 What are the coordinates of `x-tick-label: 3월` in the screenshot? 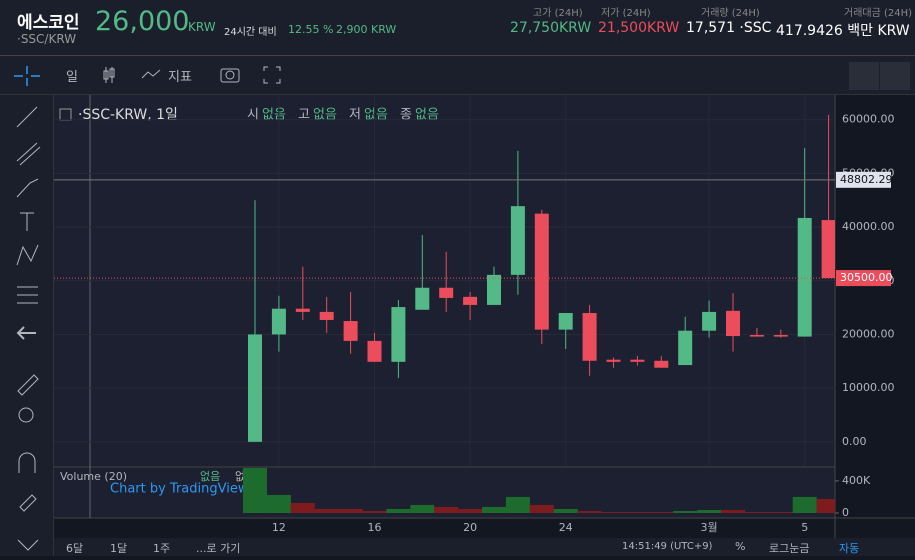 It's located at (709, 527).